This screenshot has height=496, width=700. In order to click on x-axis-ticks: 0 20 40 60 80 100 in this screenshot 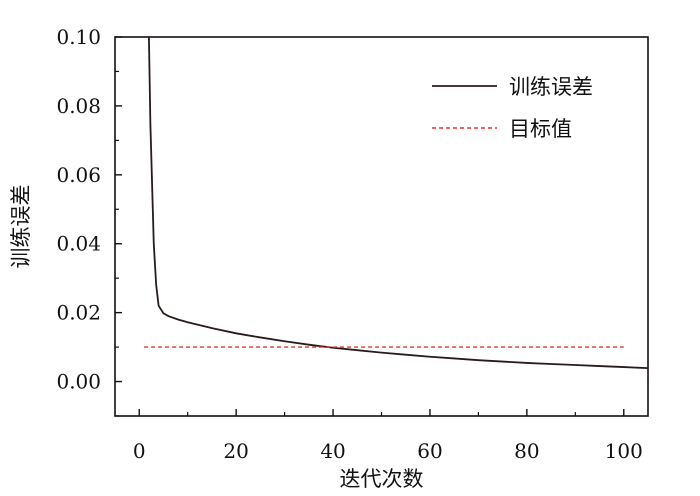, I will do `click(388, 436)`.